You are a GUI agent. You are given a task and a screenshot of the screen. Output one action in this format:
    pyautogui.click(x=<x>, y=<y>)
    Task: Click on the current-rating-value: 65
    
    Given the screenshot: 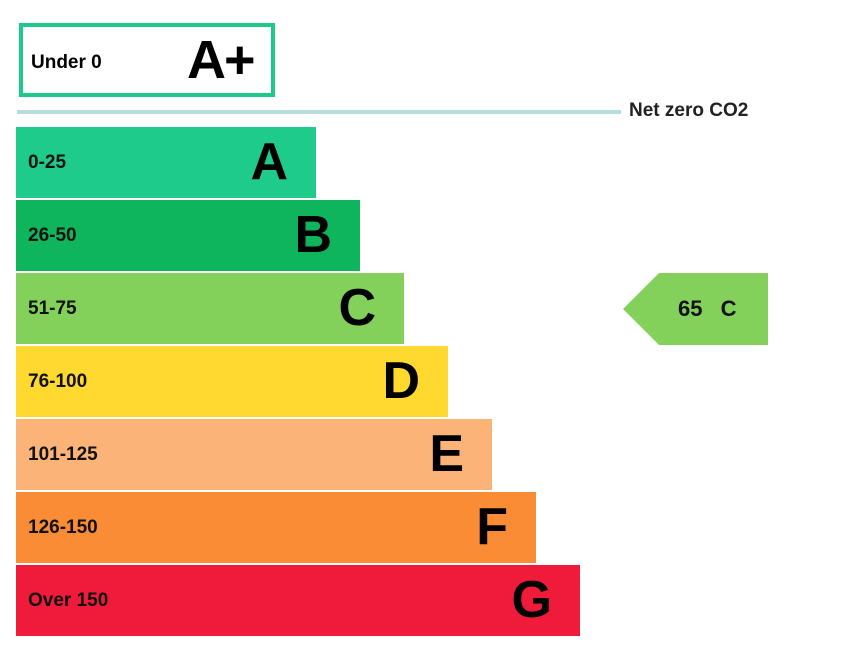 What is the action you would take?
    pyautogui.click(x=690, y=308)
    